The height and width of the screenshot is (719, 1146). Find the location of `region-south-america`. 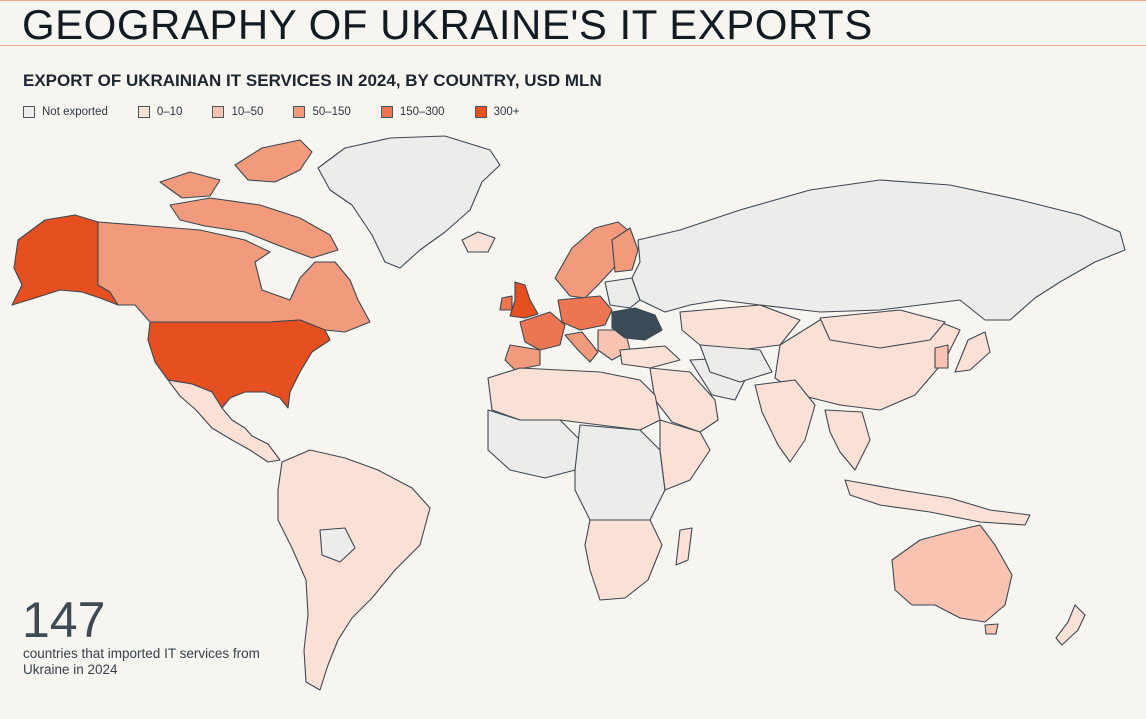

region-south-america is located at coordinates (354, 570).